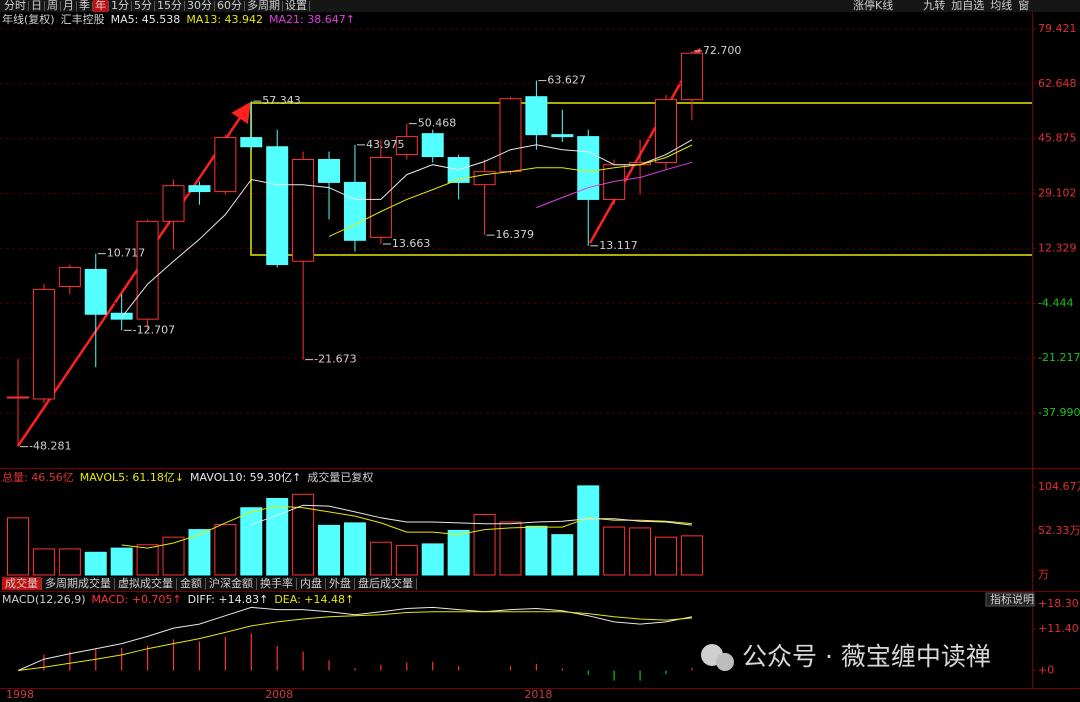  Describe the element at coordinates (866, 656) in the screenshot. I see `watermark: 公众号 · 薇宝缠中读禅` at that location.